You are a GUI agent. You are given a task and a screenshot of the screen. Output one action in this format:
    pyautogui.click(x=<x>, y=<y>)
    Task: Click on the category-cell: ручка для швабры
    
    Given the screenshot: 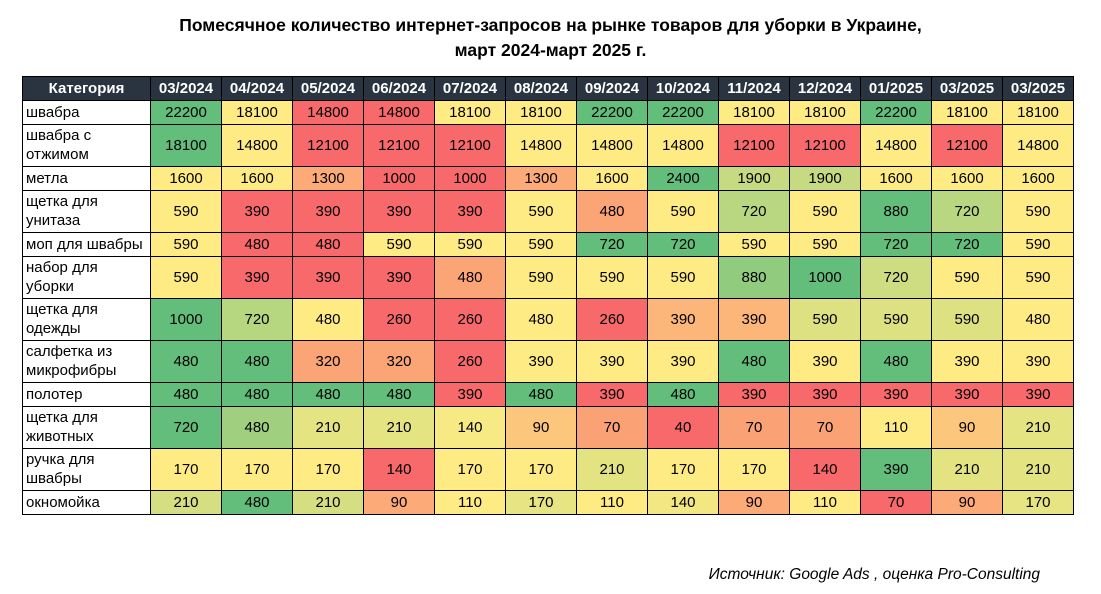 What is the action you would take?
    pyautogui.click(x=86, y=469)
    